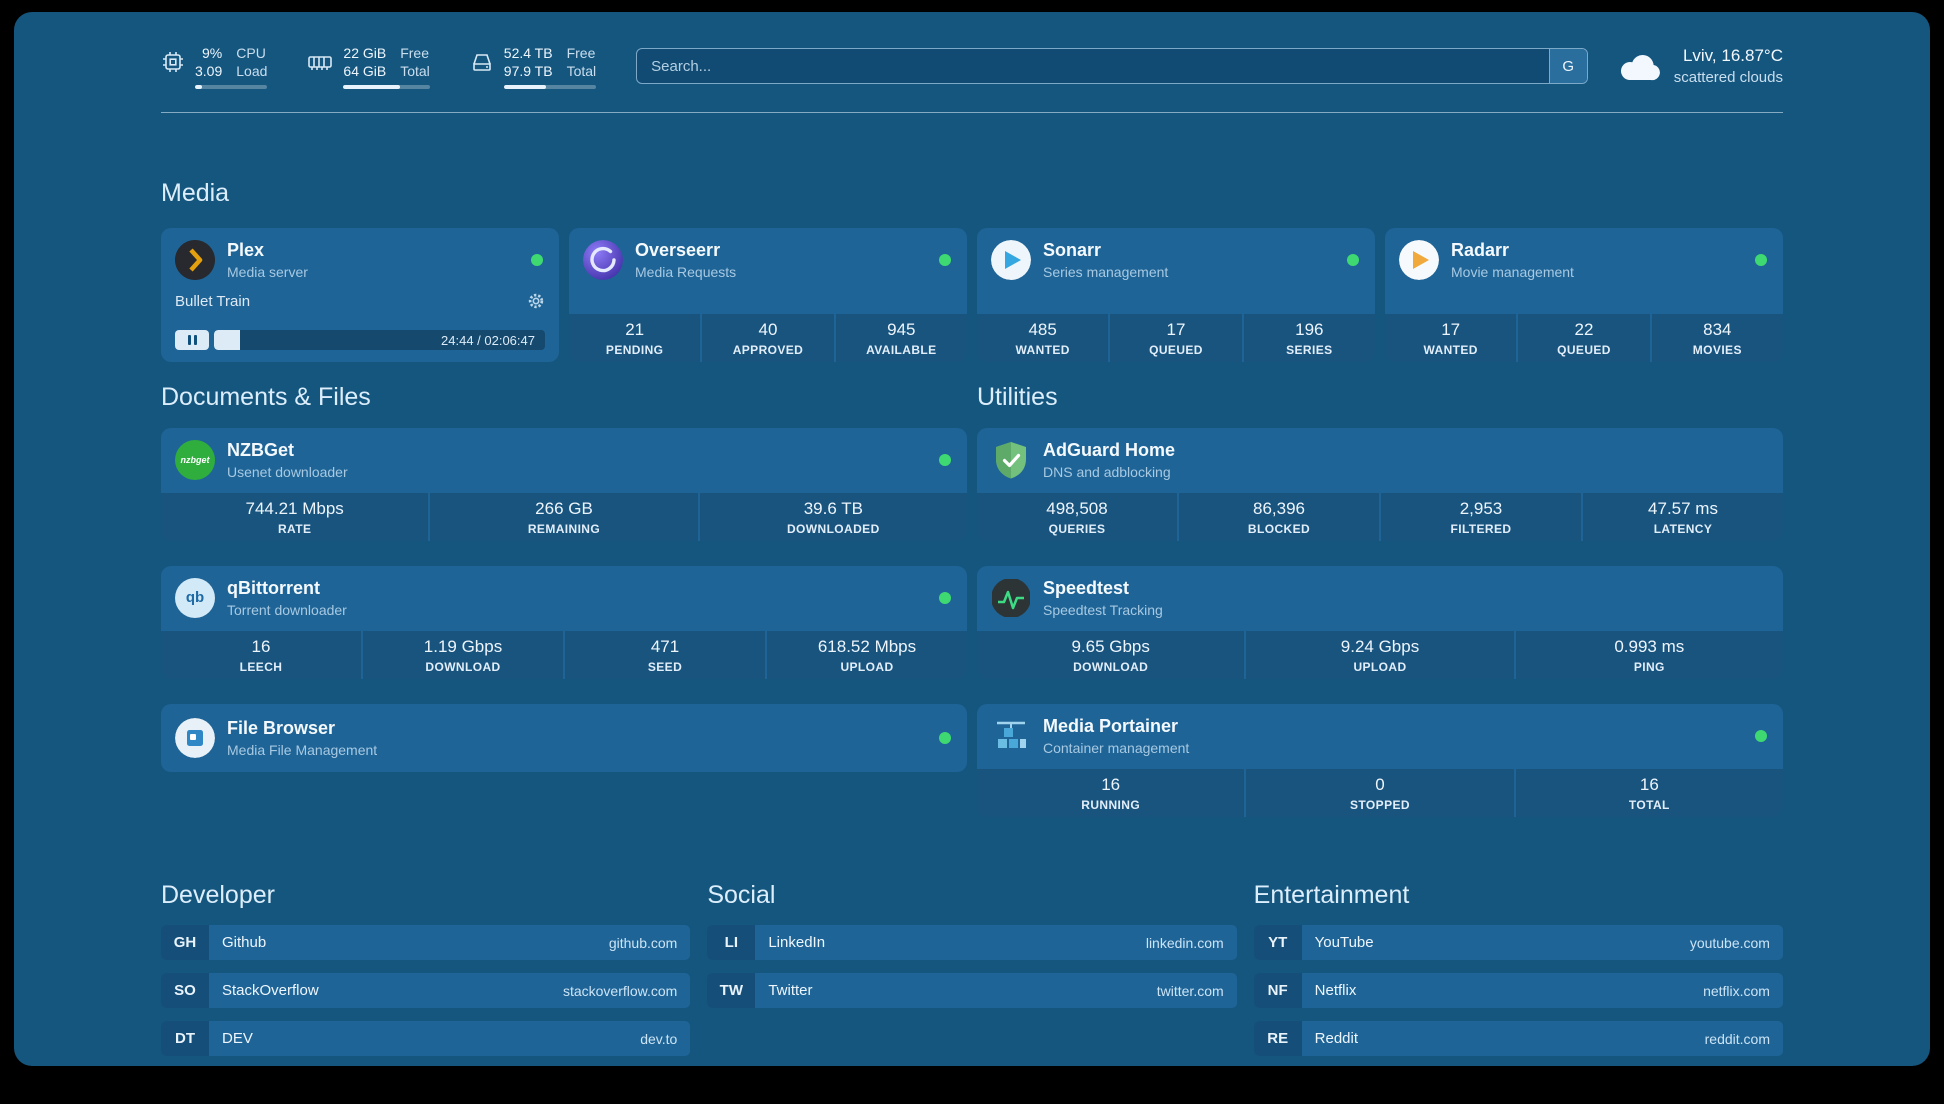 This screenshot has width=1944, height=1104. What do you see at coordinates (360, 295) in the screenshot?
I see `plex-card: Plex Media server Bullet Train` at bounding box center [360, 295].